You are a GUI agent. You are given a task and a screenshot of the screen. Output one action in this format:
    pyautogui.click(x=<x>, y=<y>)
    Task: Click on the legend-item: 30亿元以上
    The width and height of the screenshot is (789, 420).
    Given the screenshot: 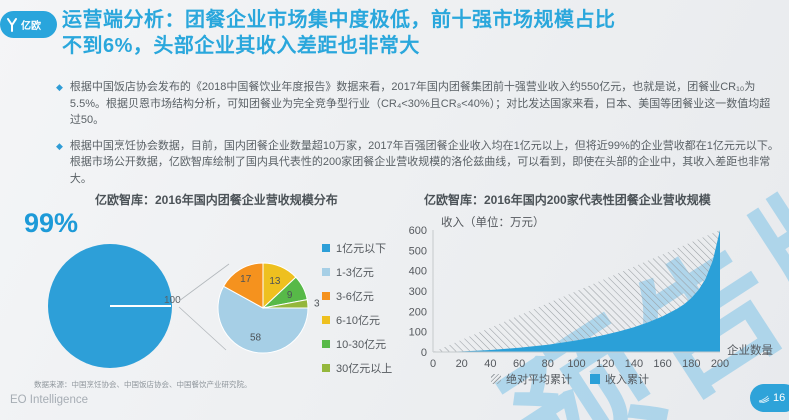 What is the action you would take?
    pyautogui.click(x=357, y=368)
    